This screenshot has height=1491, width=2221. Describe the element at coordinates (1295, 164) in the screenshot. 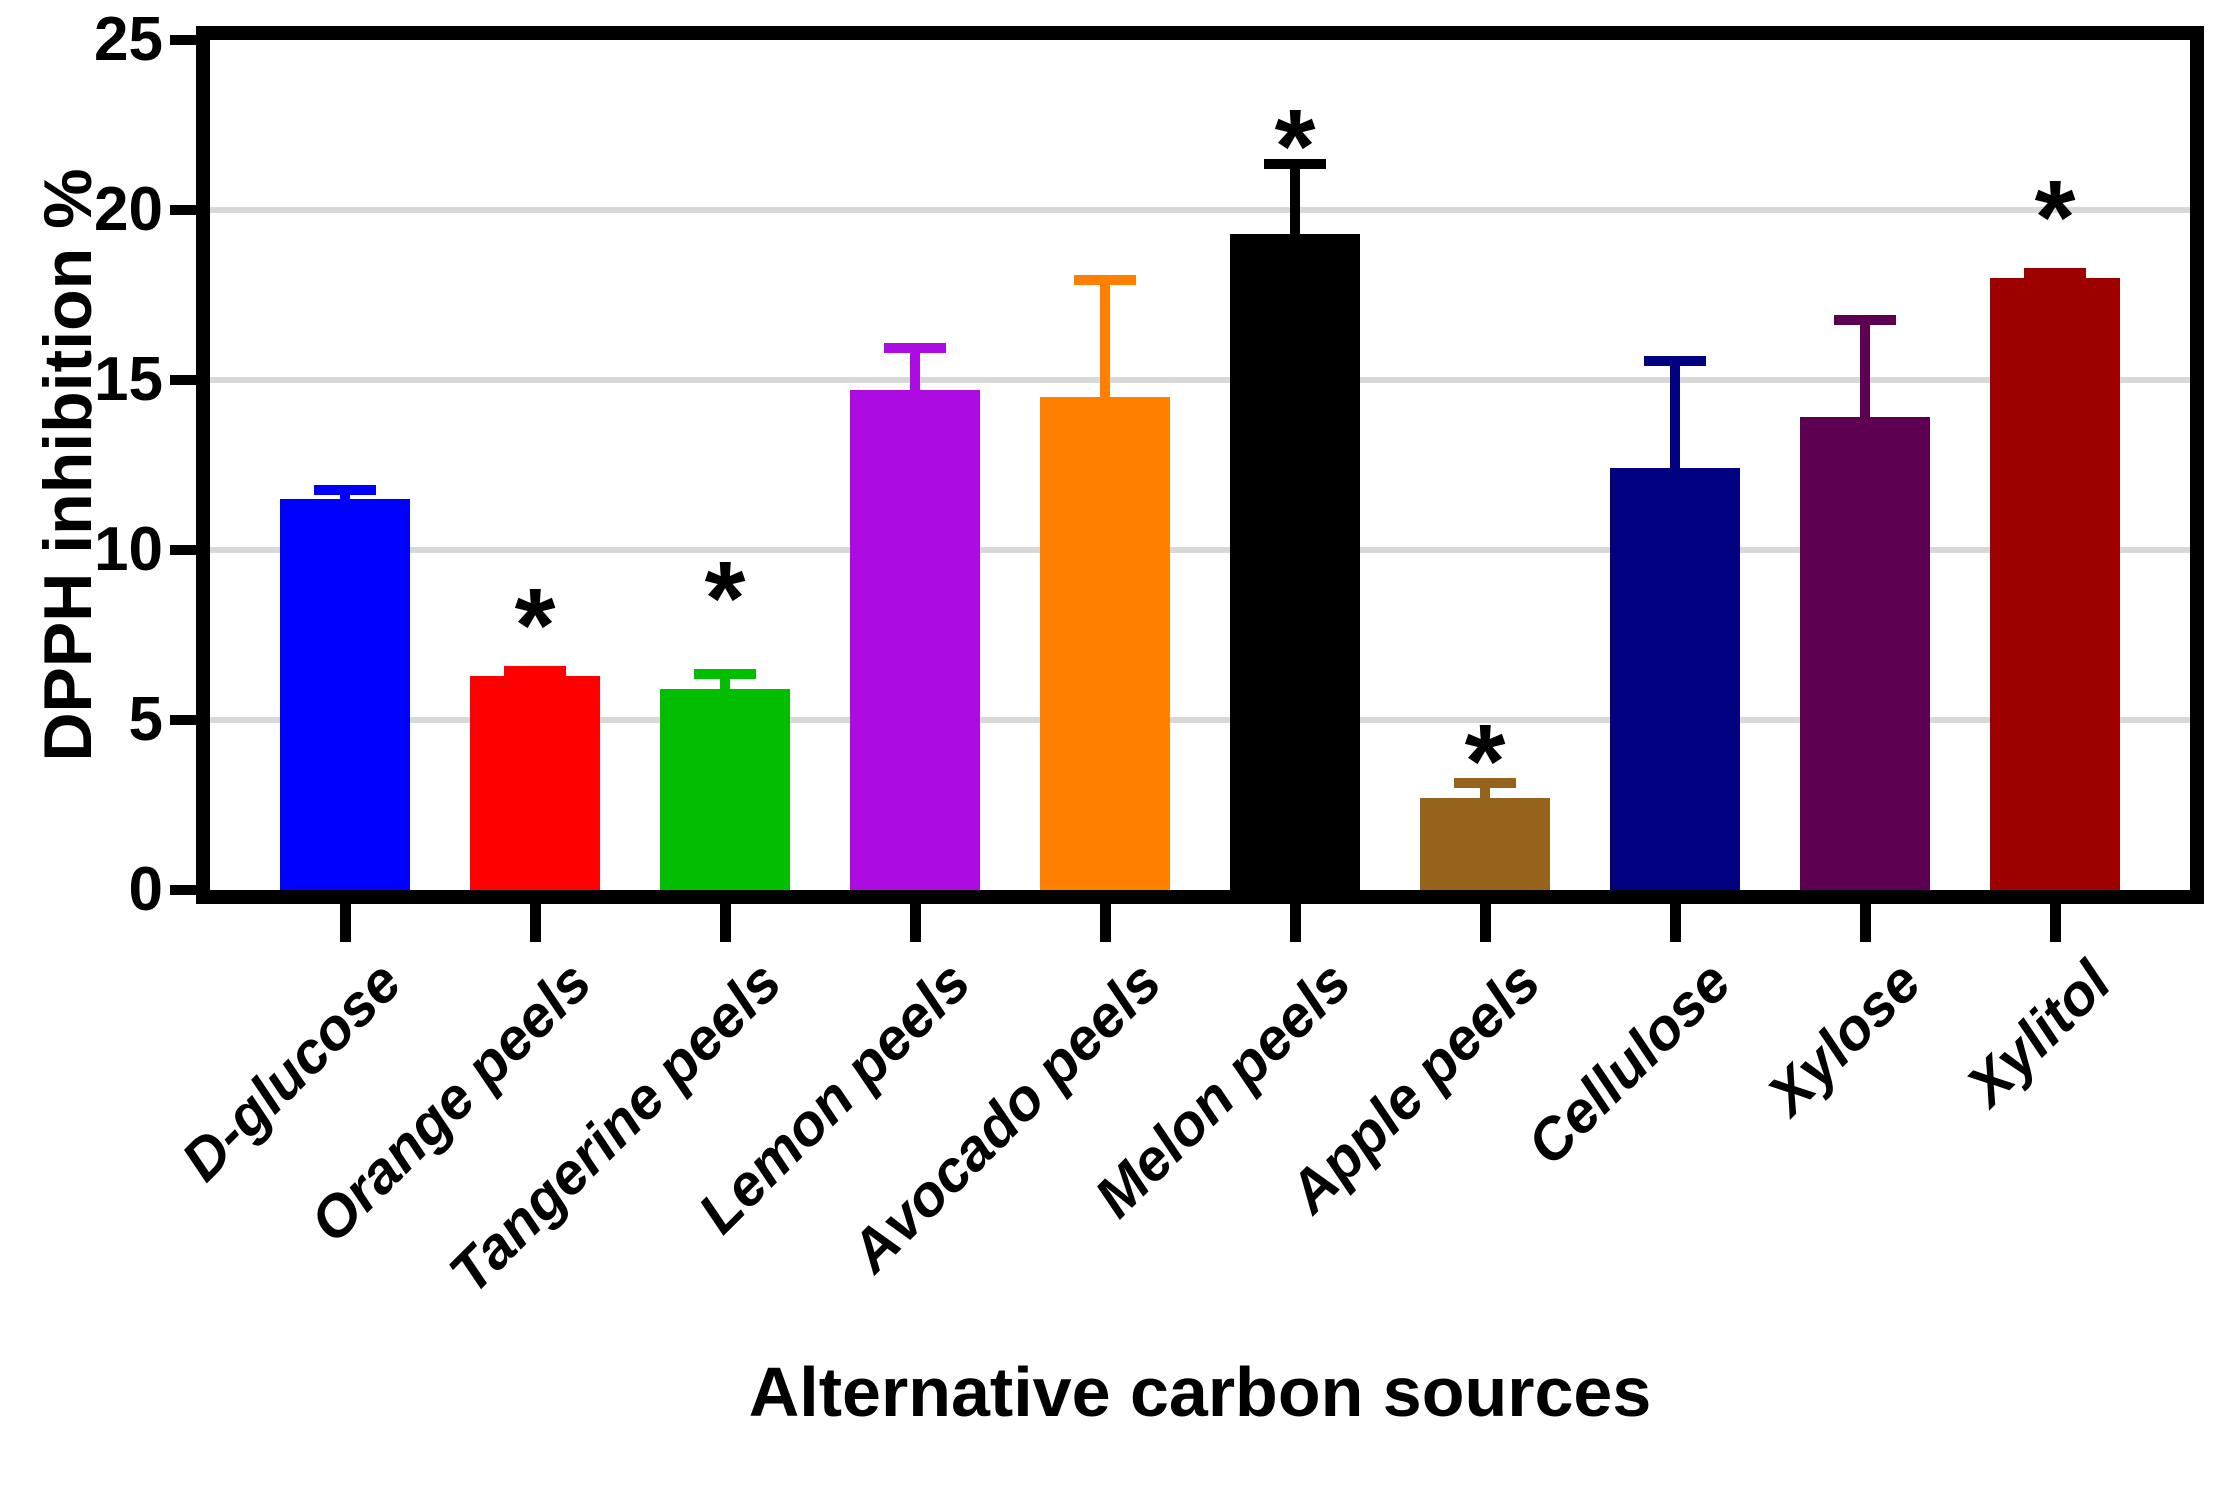

I see `error-cap-melon-peels` at that location.